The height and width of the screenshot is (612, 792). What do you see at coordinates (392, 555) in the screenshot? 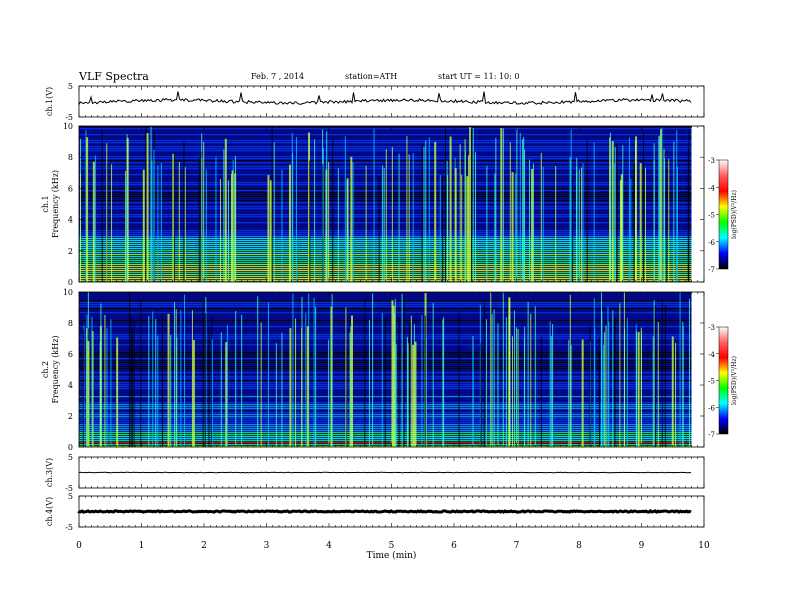
I see `x-axis-label: Time (min)` at bounding box center [392, 555].